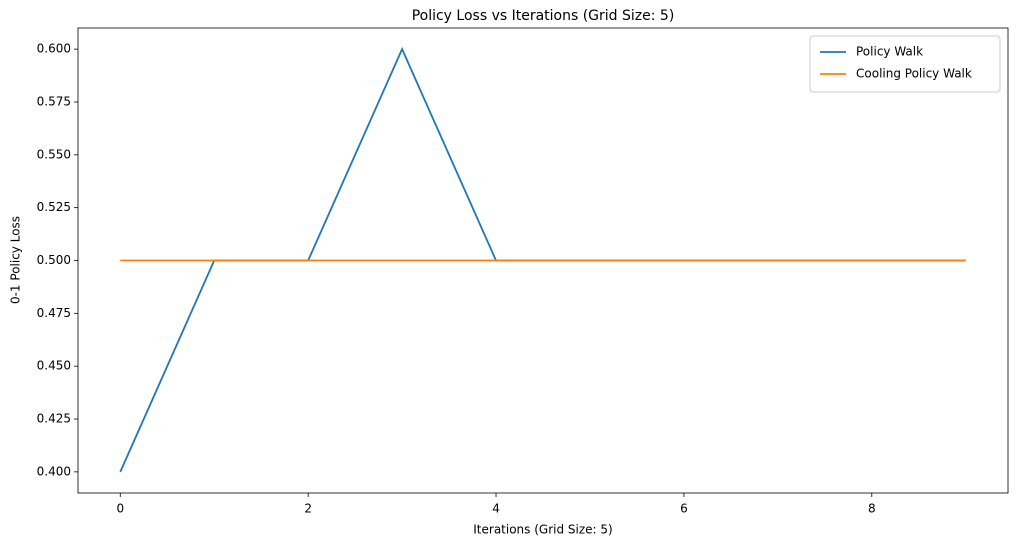 This screenshot has height=547, width=1018. I want to click on x-axis-label: Iterations (Grid Size: 5), so click(542, 530).